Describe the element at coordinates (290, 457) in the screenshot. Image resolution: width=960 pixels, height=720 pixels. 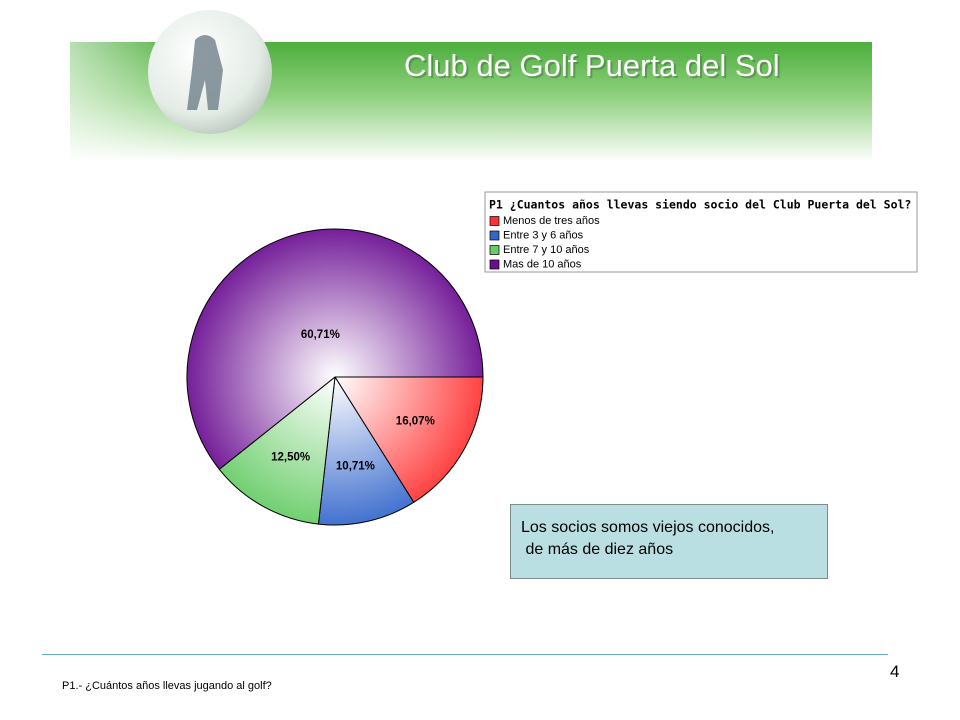
I see `data-label: 12,50%` at that location.